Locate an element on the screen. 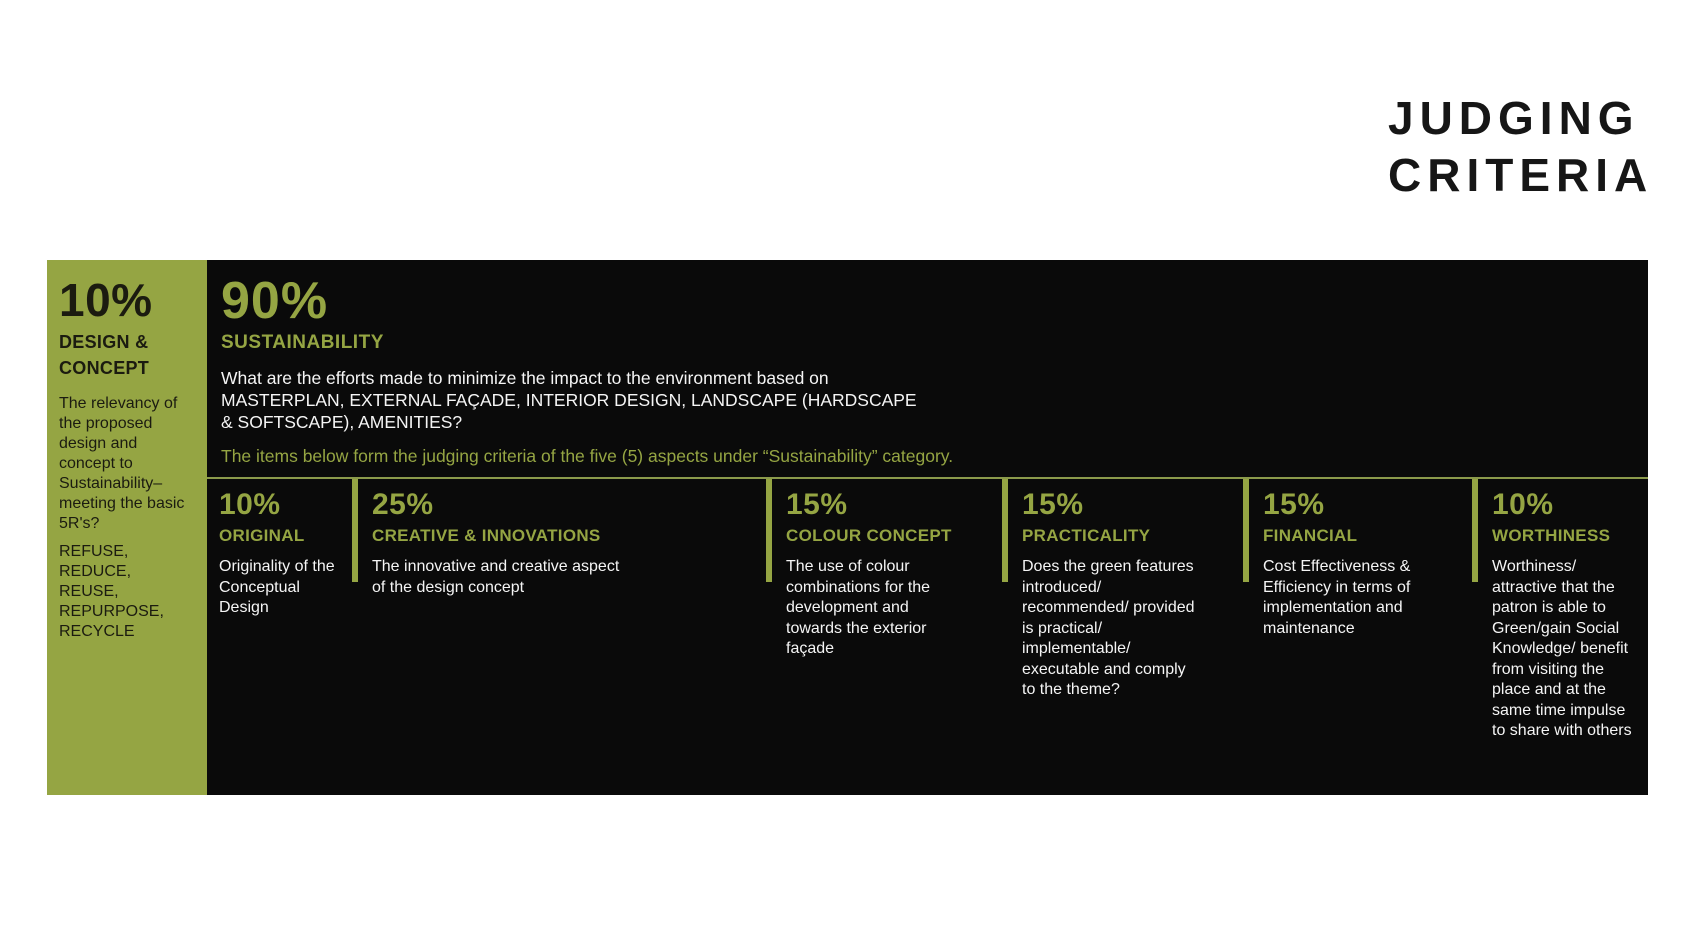 The image size is (1696, 951). page-title-line2: CRITERIA is located at coordinates (1521, 175).